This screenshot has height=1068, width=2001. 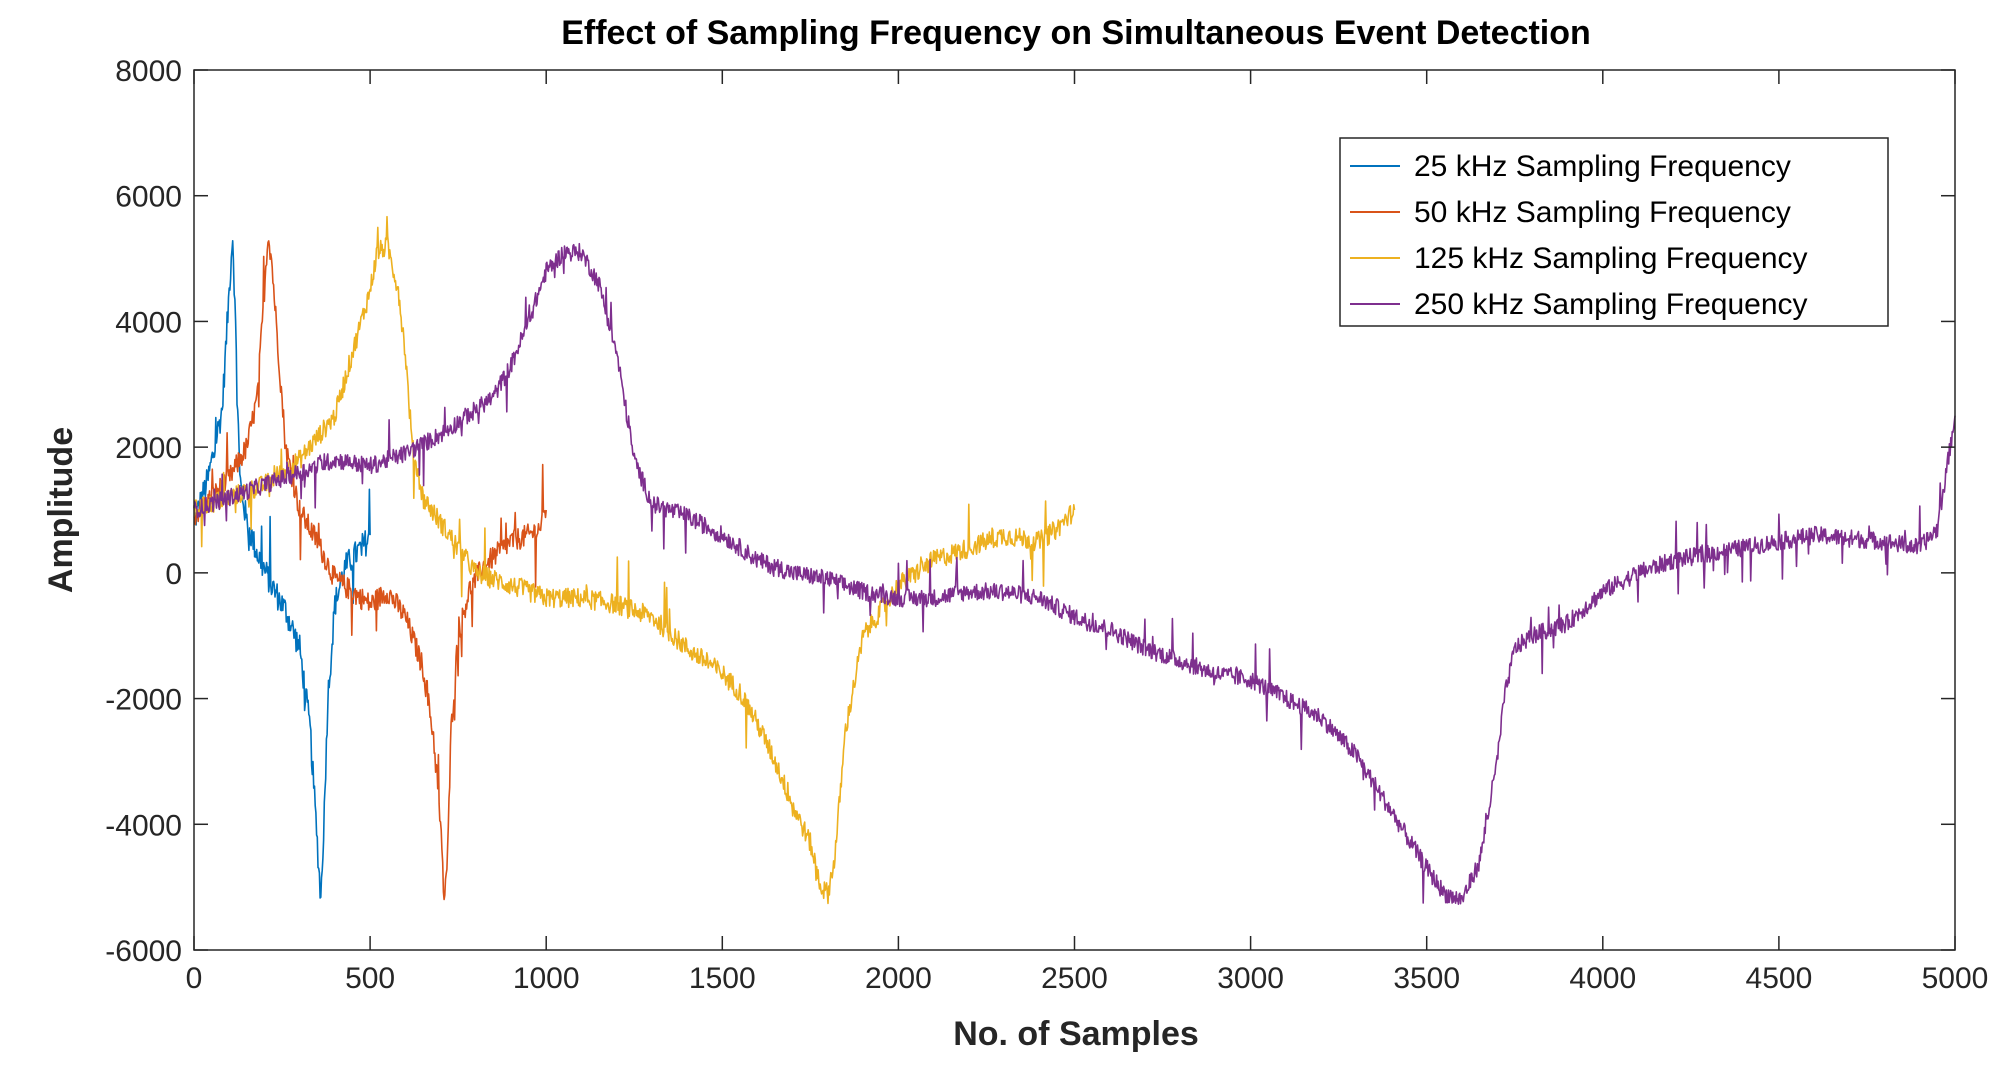 I want to click on x-tick-label: 1000, so click(x=546, y=978).